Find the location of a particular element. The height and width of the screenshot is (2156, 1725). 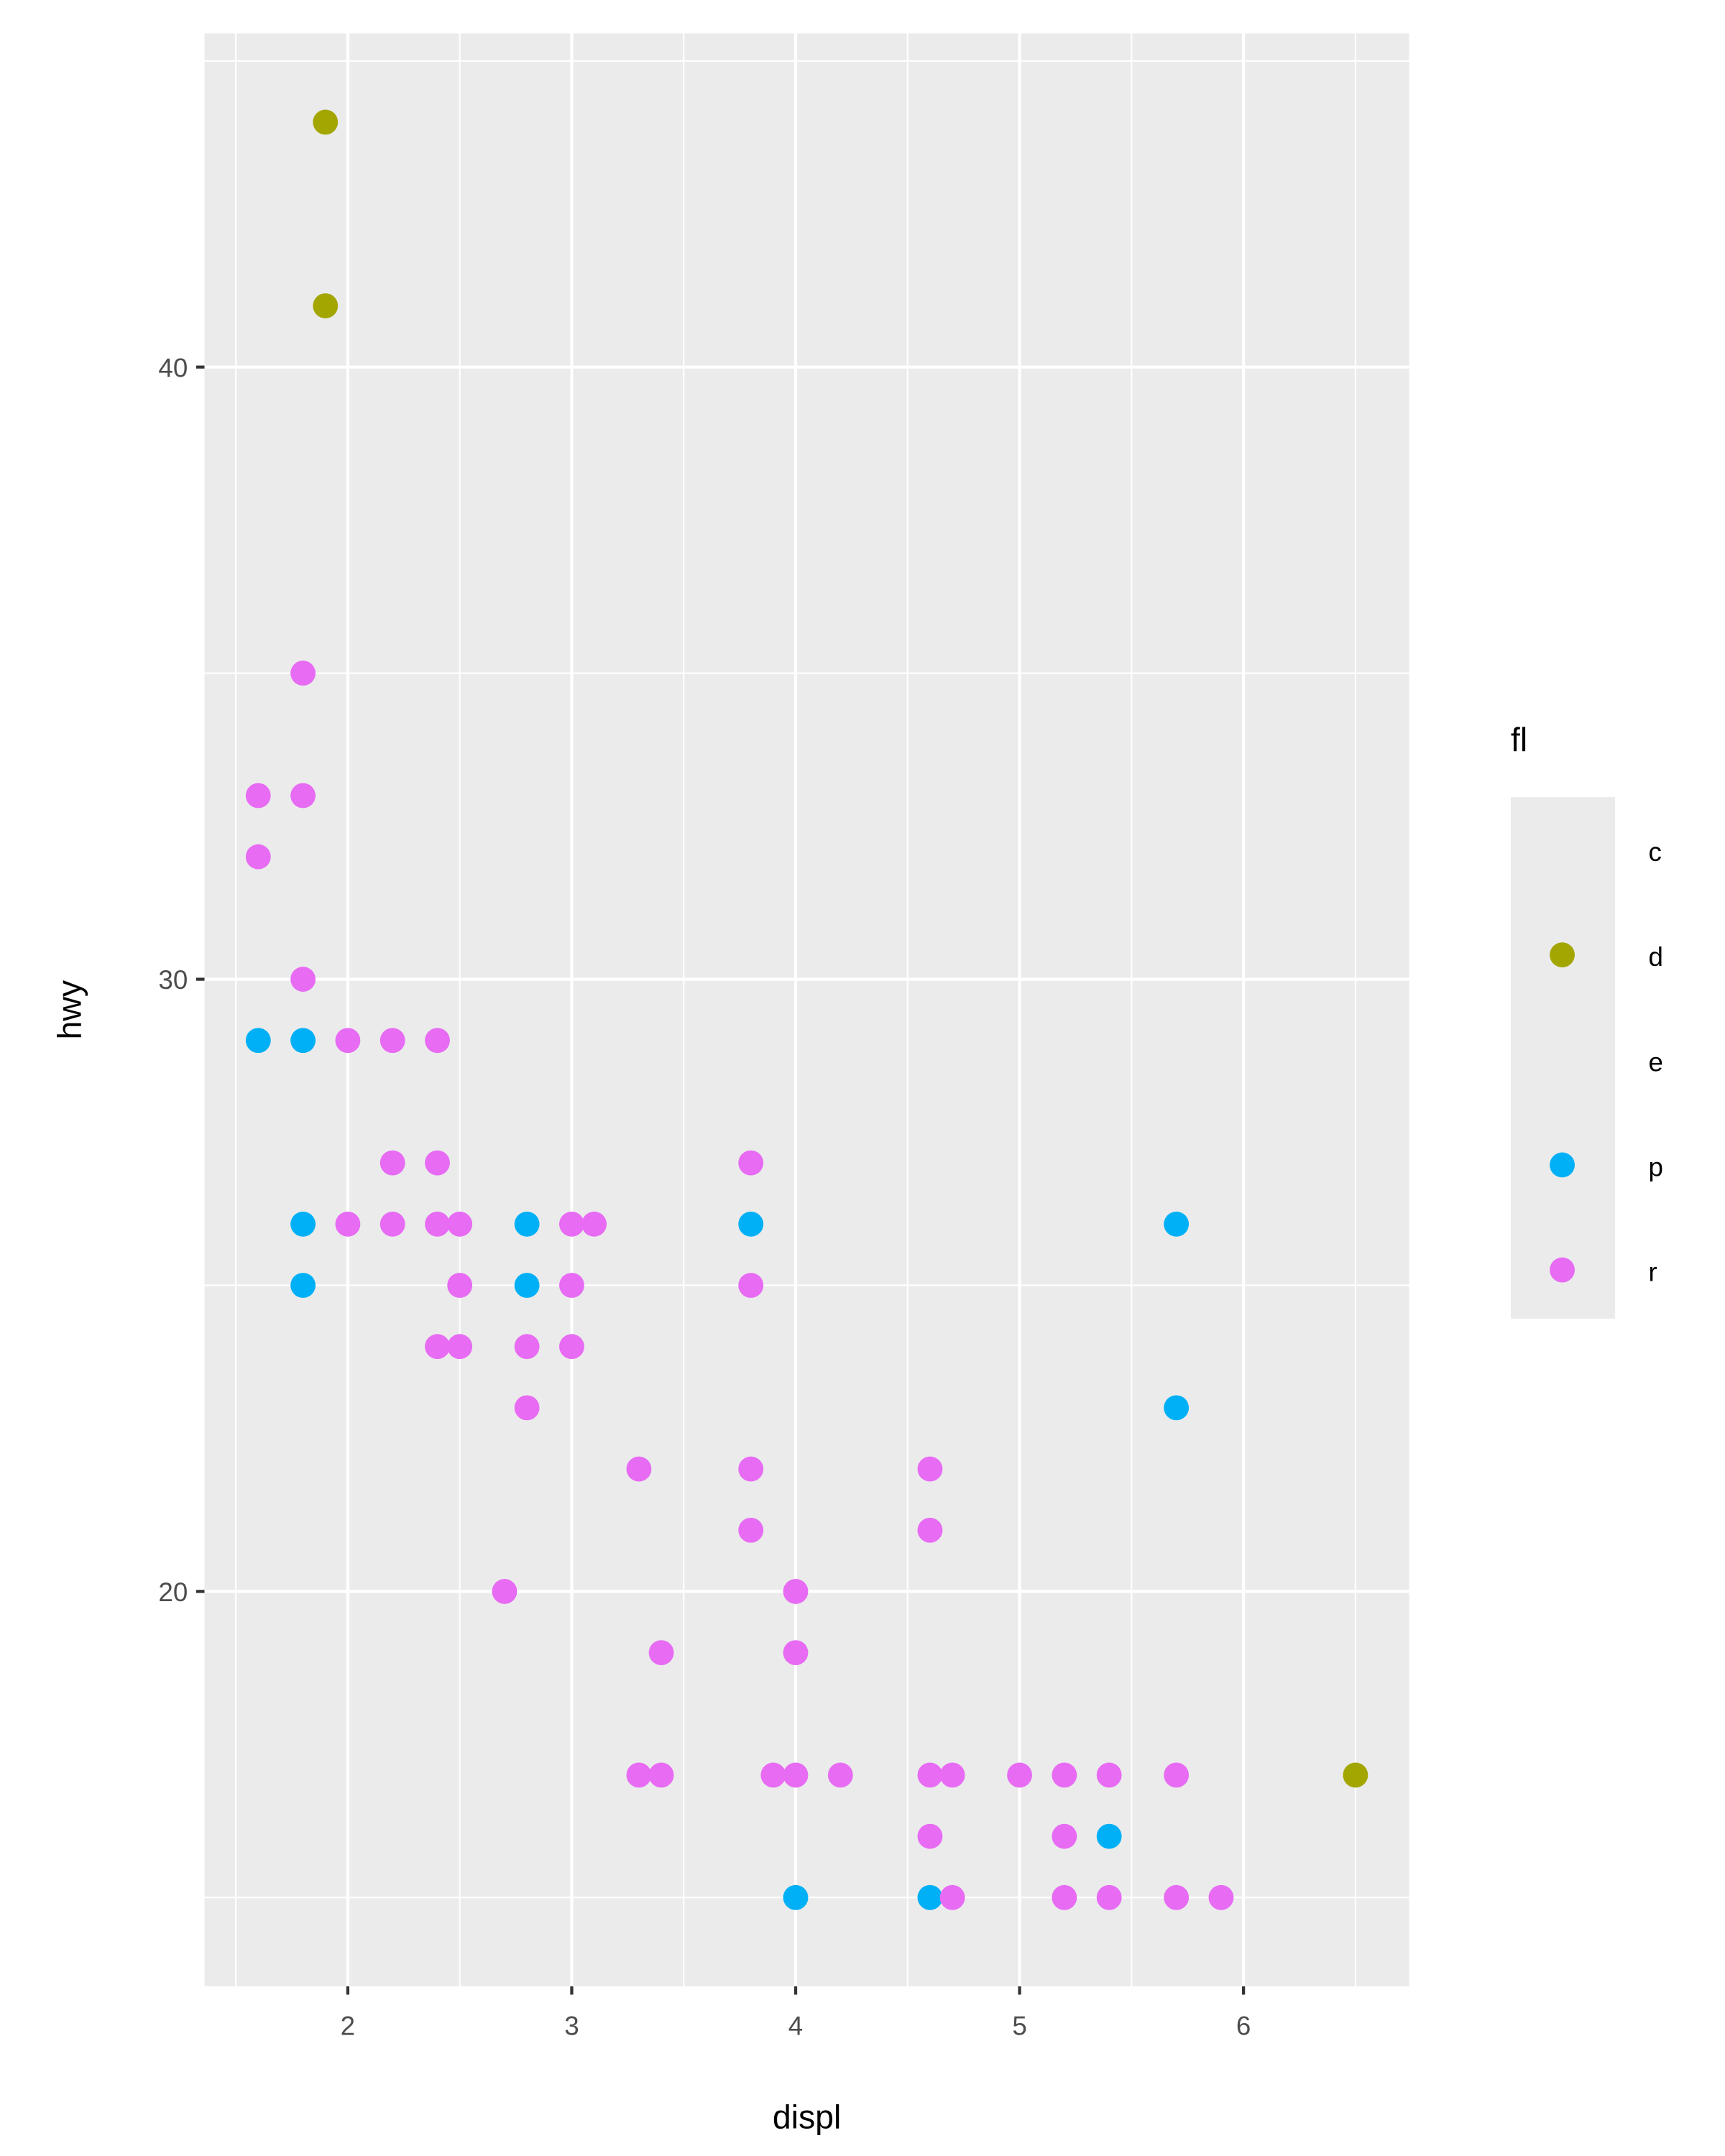

legend-label-e: e is located at coordinates (1656, 1062).